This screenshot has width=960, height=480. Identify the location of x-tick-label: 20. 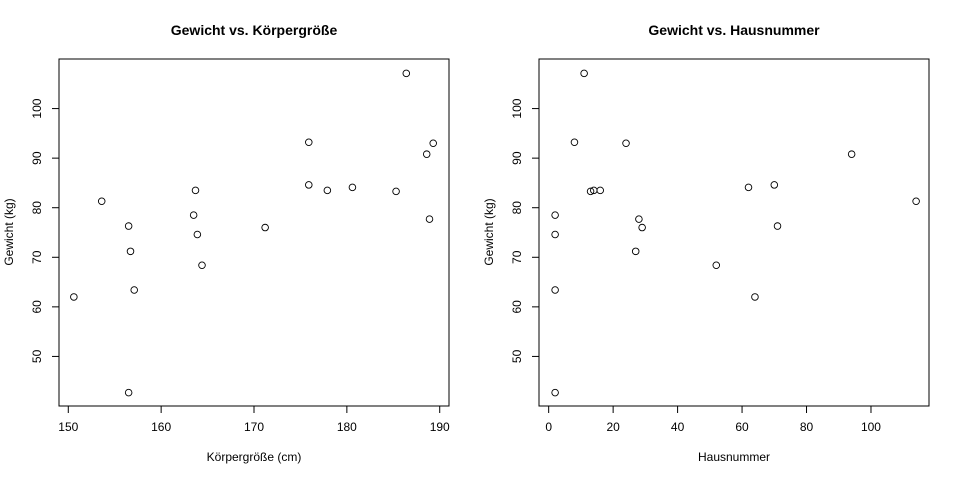
(613, 427).